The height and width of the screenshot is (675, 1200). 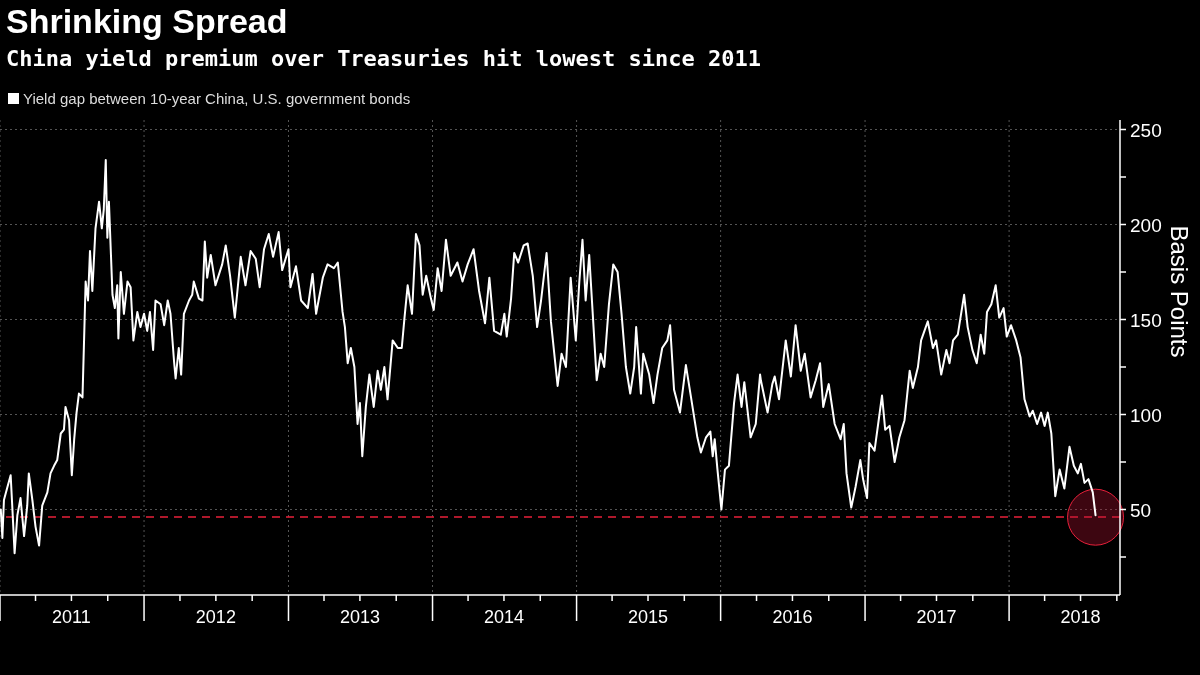 I want to click on chart-title: Shrinking Spread, so click(x=147, y=21).